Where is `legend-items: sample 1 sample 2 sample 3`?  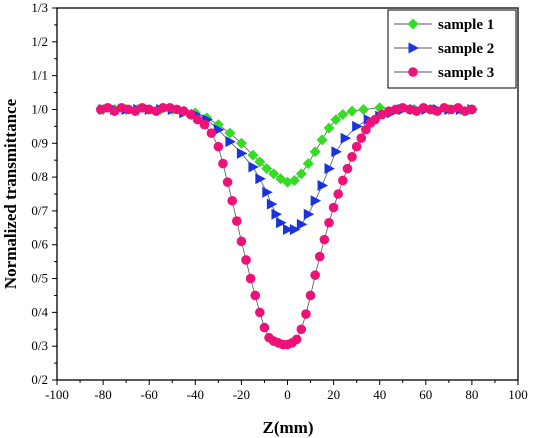 legend-items: sample 1 sample 2 sample 3 is located at coordinates (444, 49).